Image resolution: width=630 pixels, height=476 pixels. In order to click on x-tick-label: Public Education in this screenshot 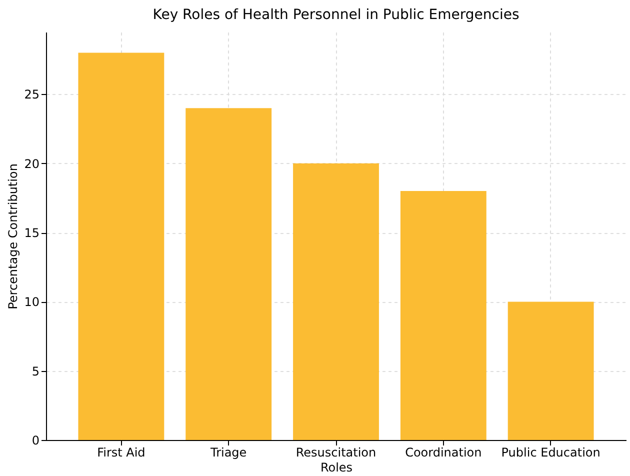, I will do `click(550, 453)`.